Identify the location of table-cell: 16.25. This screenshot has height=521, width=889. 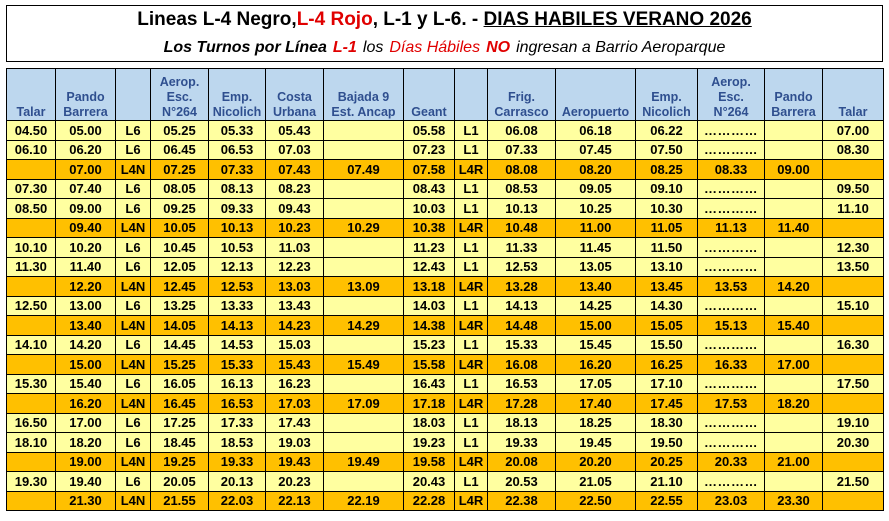
(666, 364).